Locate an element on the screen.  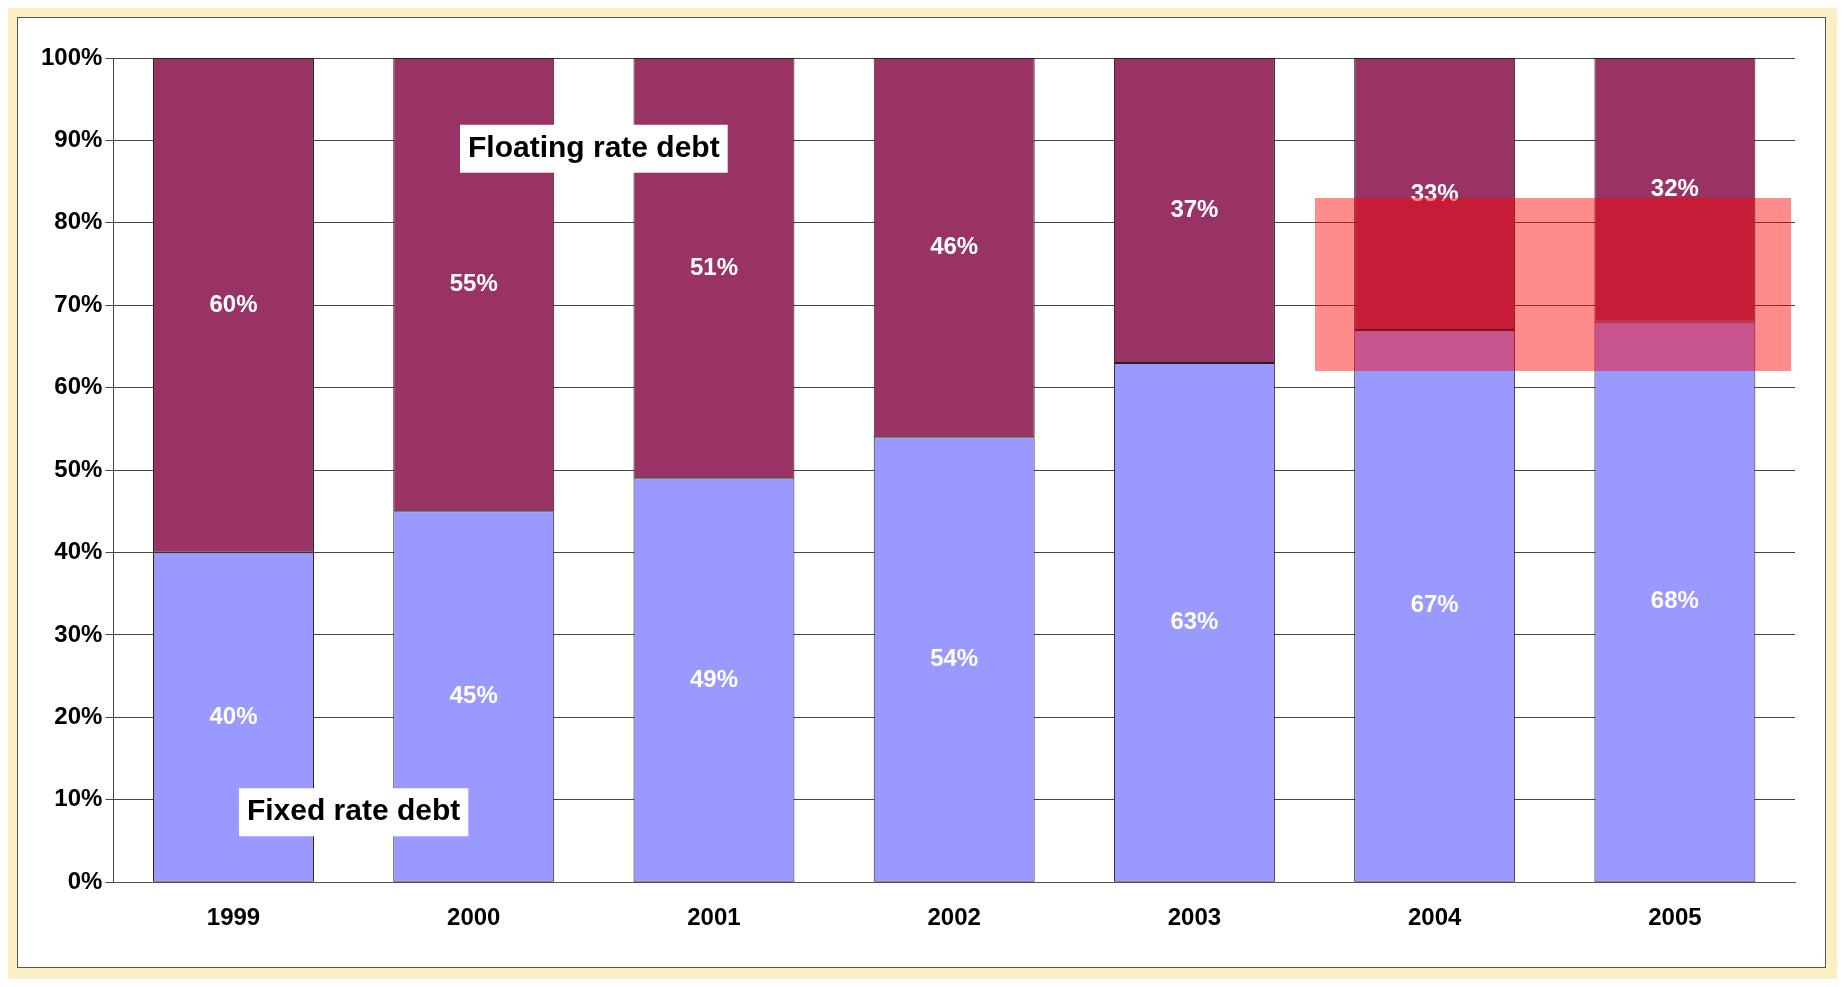
series-label: Fixed rate debt is located at coordinates (353, 810).